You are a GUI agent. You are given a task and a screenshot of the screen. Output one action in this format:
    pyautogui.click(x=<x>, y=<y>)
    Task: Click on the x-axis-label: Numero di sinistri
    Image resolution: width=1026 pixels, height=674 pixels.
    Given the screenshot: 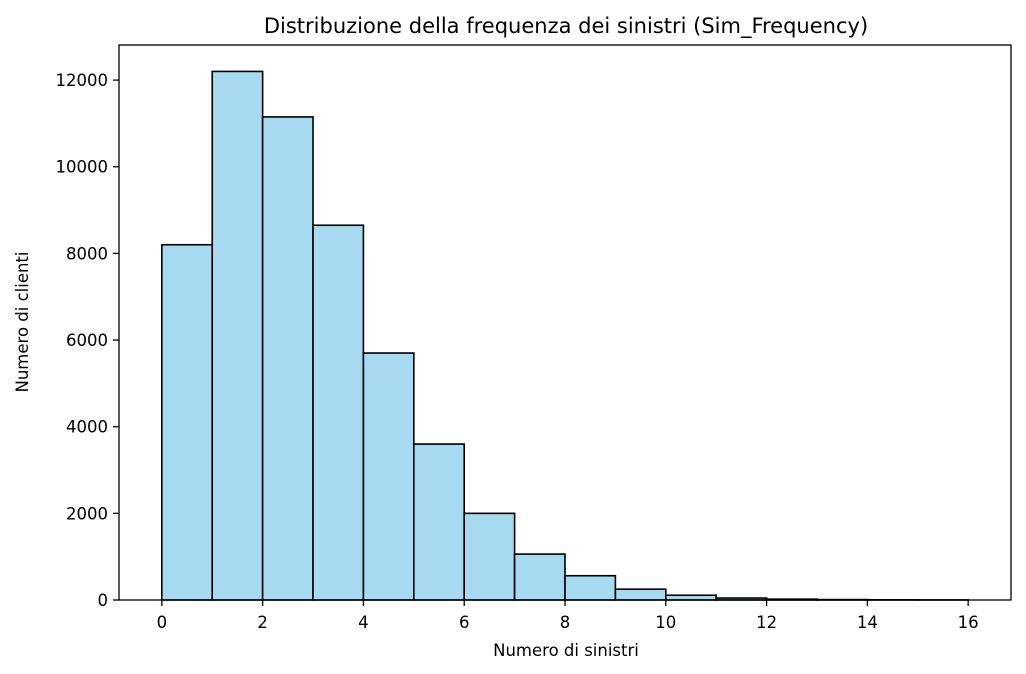 What is the action you would take?
    pyautogui.click(x=566, y=650)
    